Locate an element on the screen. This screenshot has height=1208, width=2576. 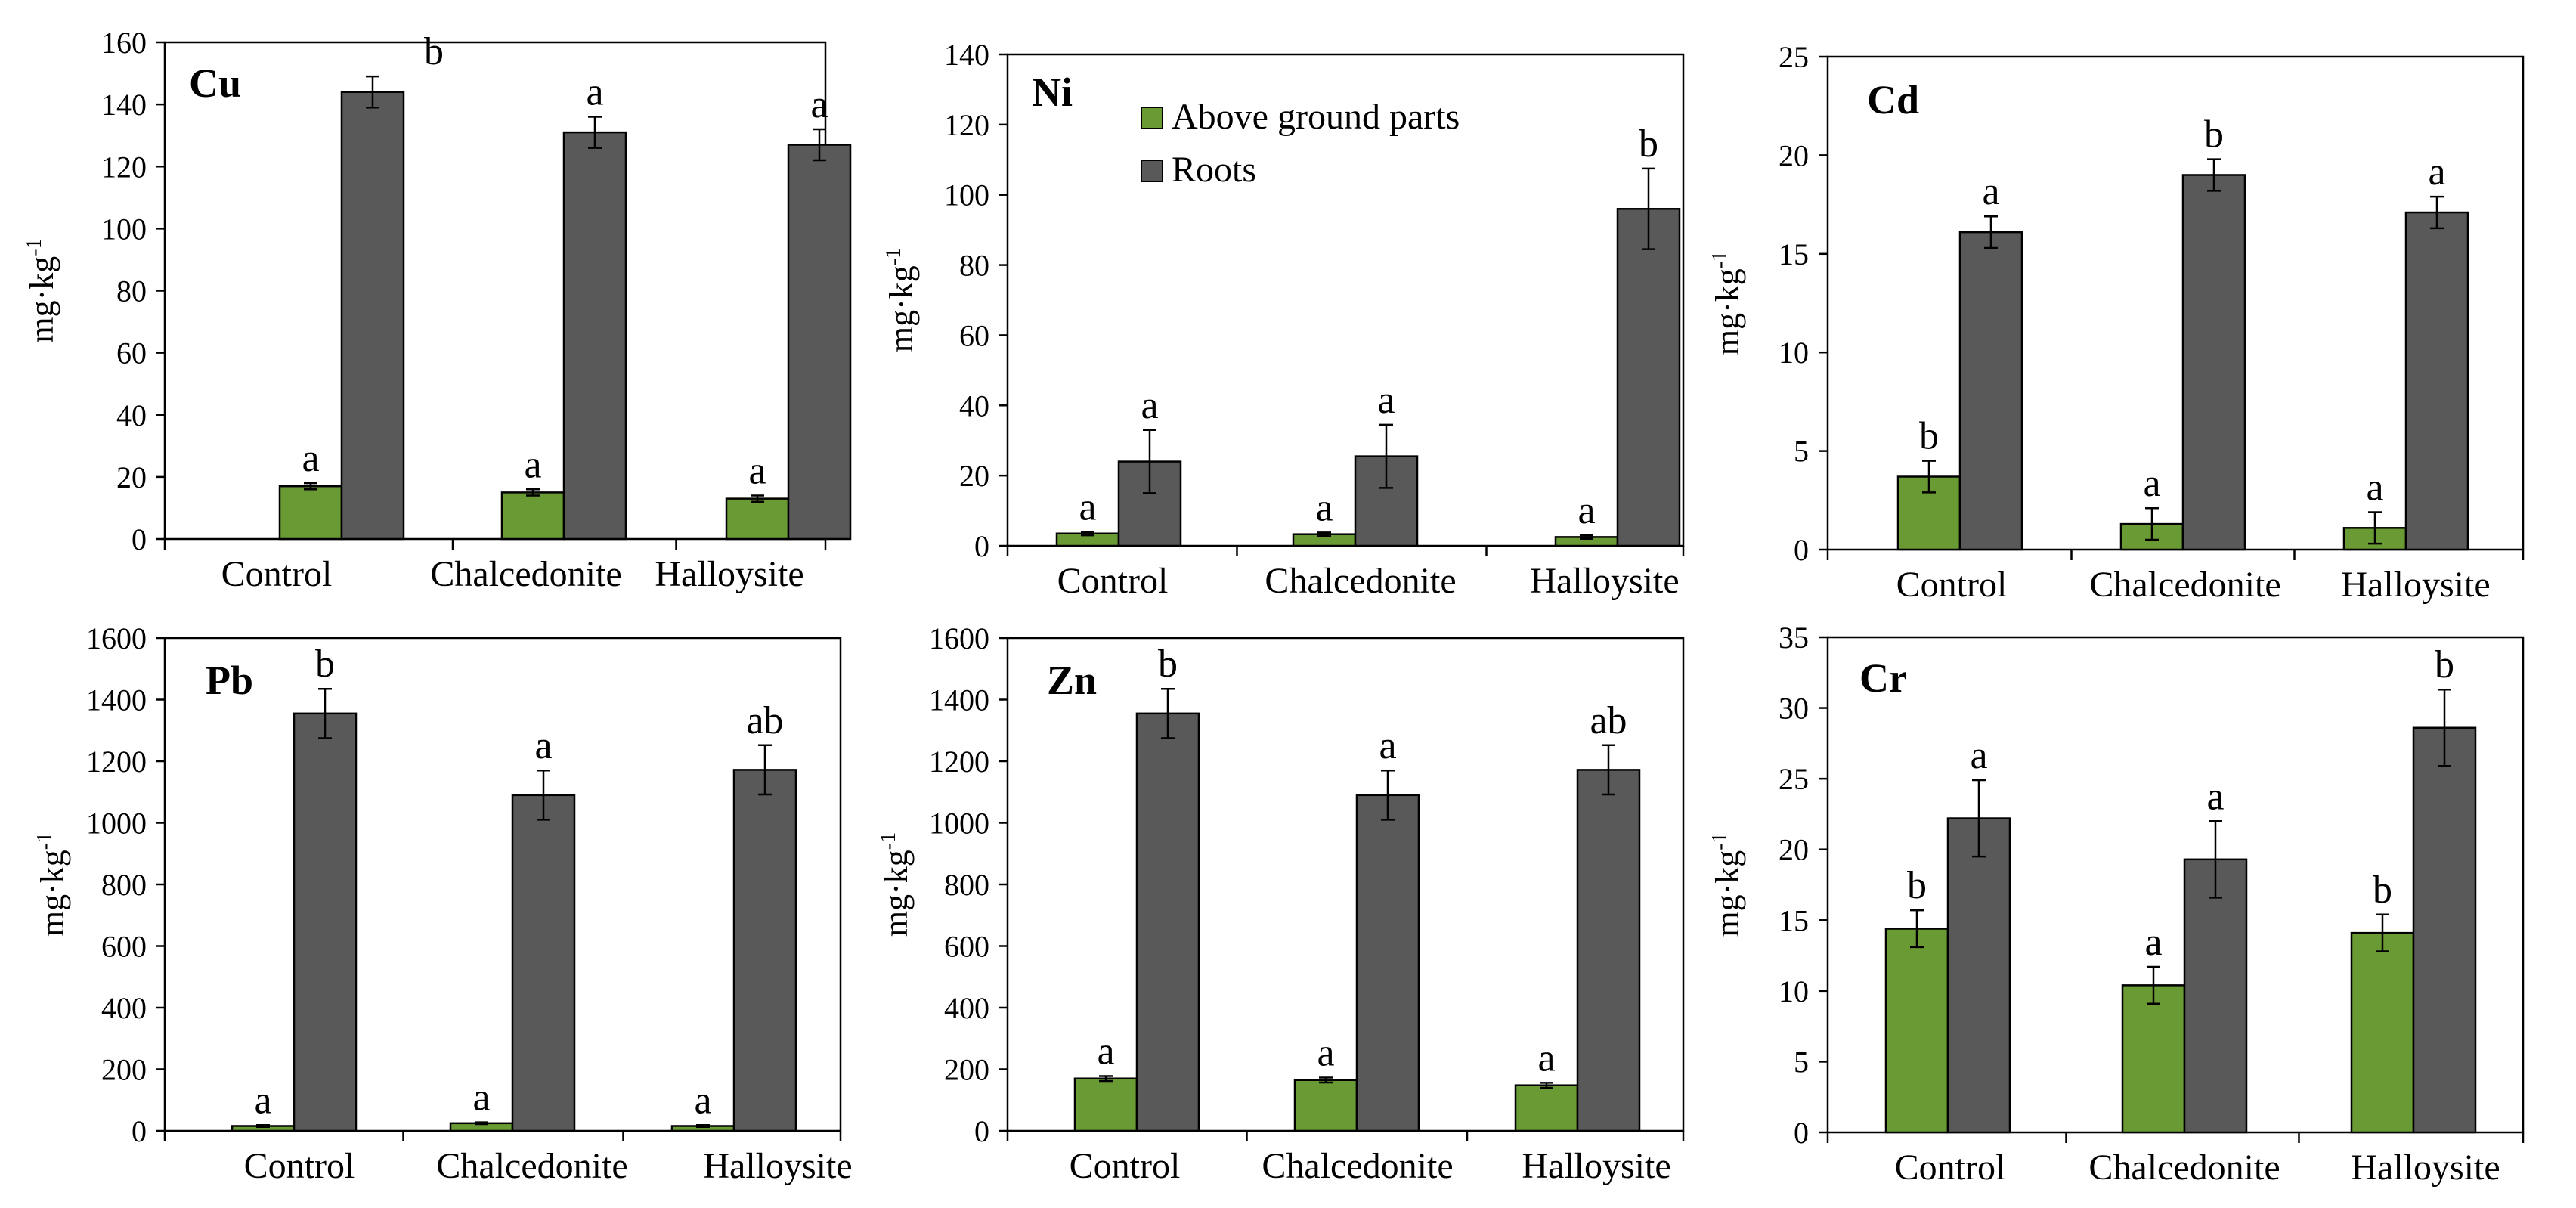
panel-title: Cr is located at coordinates (1883, 678).